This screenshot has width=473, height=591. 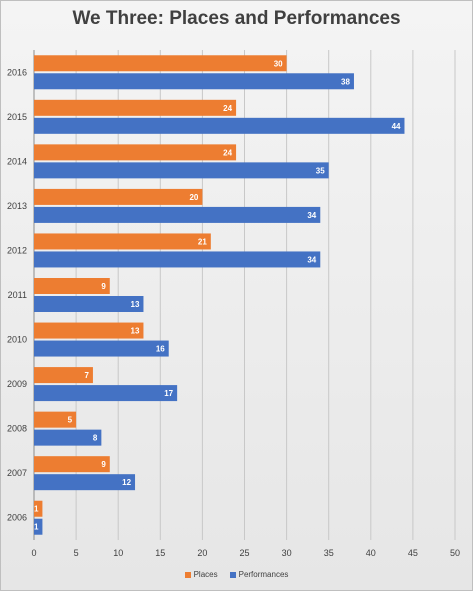 What do you see at coordinates (17, 340) in the screenshot?
I see `y-tick-label-2010: 2010` at bounding box center [17, 340].